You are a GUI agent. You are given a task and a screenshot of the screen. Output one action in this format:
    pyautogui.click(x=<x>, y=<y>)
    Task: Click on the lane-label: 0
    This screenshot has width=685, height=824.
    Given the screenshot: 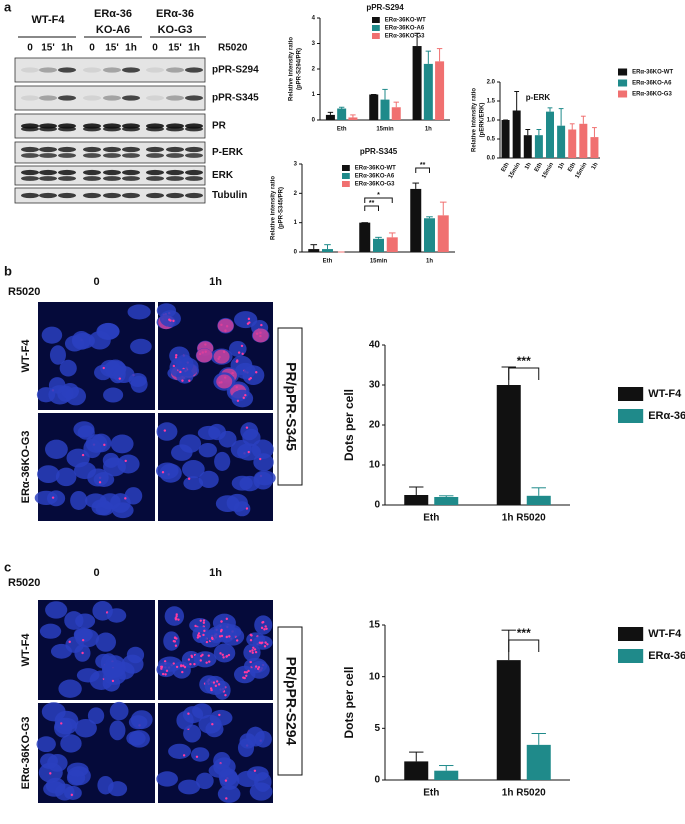 What is the action you would take?
    pyautogui.click(x=30, y=48)
    